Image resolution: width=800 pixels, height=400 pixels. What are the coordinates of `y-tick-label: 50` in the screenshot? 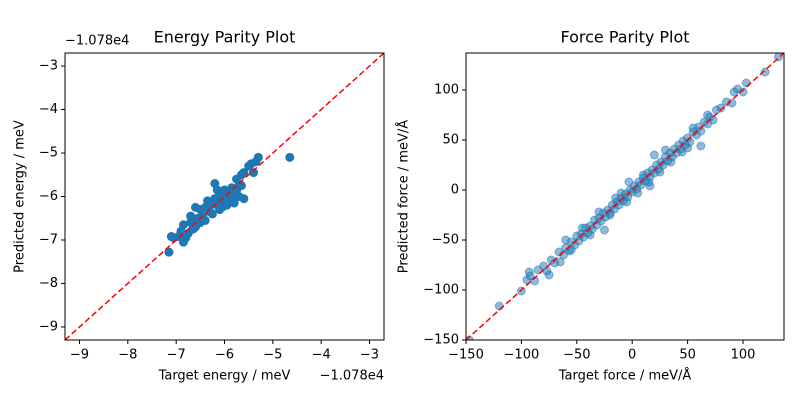 It's located at (450, 140).